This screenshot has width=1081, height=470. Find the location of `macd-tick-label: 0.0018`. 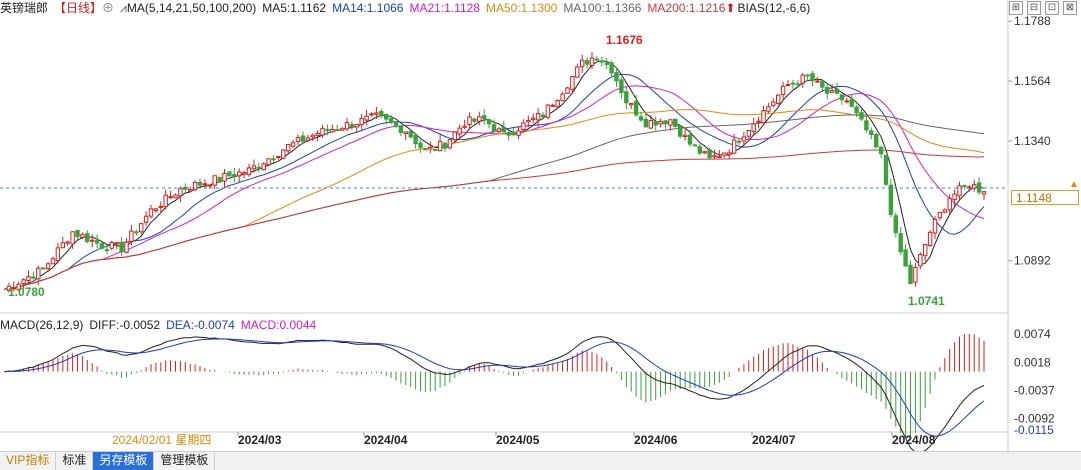

macd-tick-label: 0.0018 is located at coordinates (1032, 362).